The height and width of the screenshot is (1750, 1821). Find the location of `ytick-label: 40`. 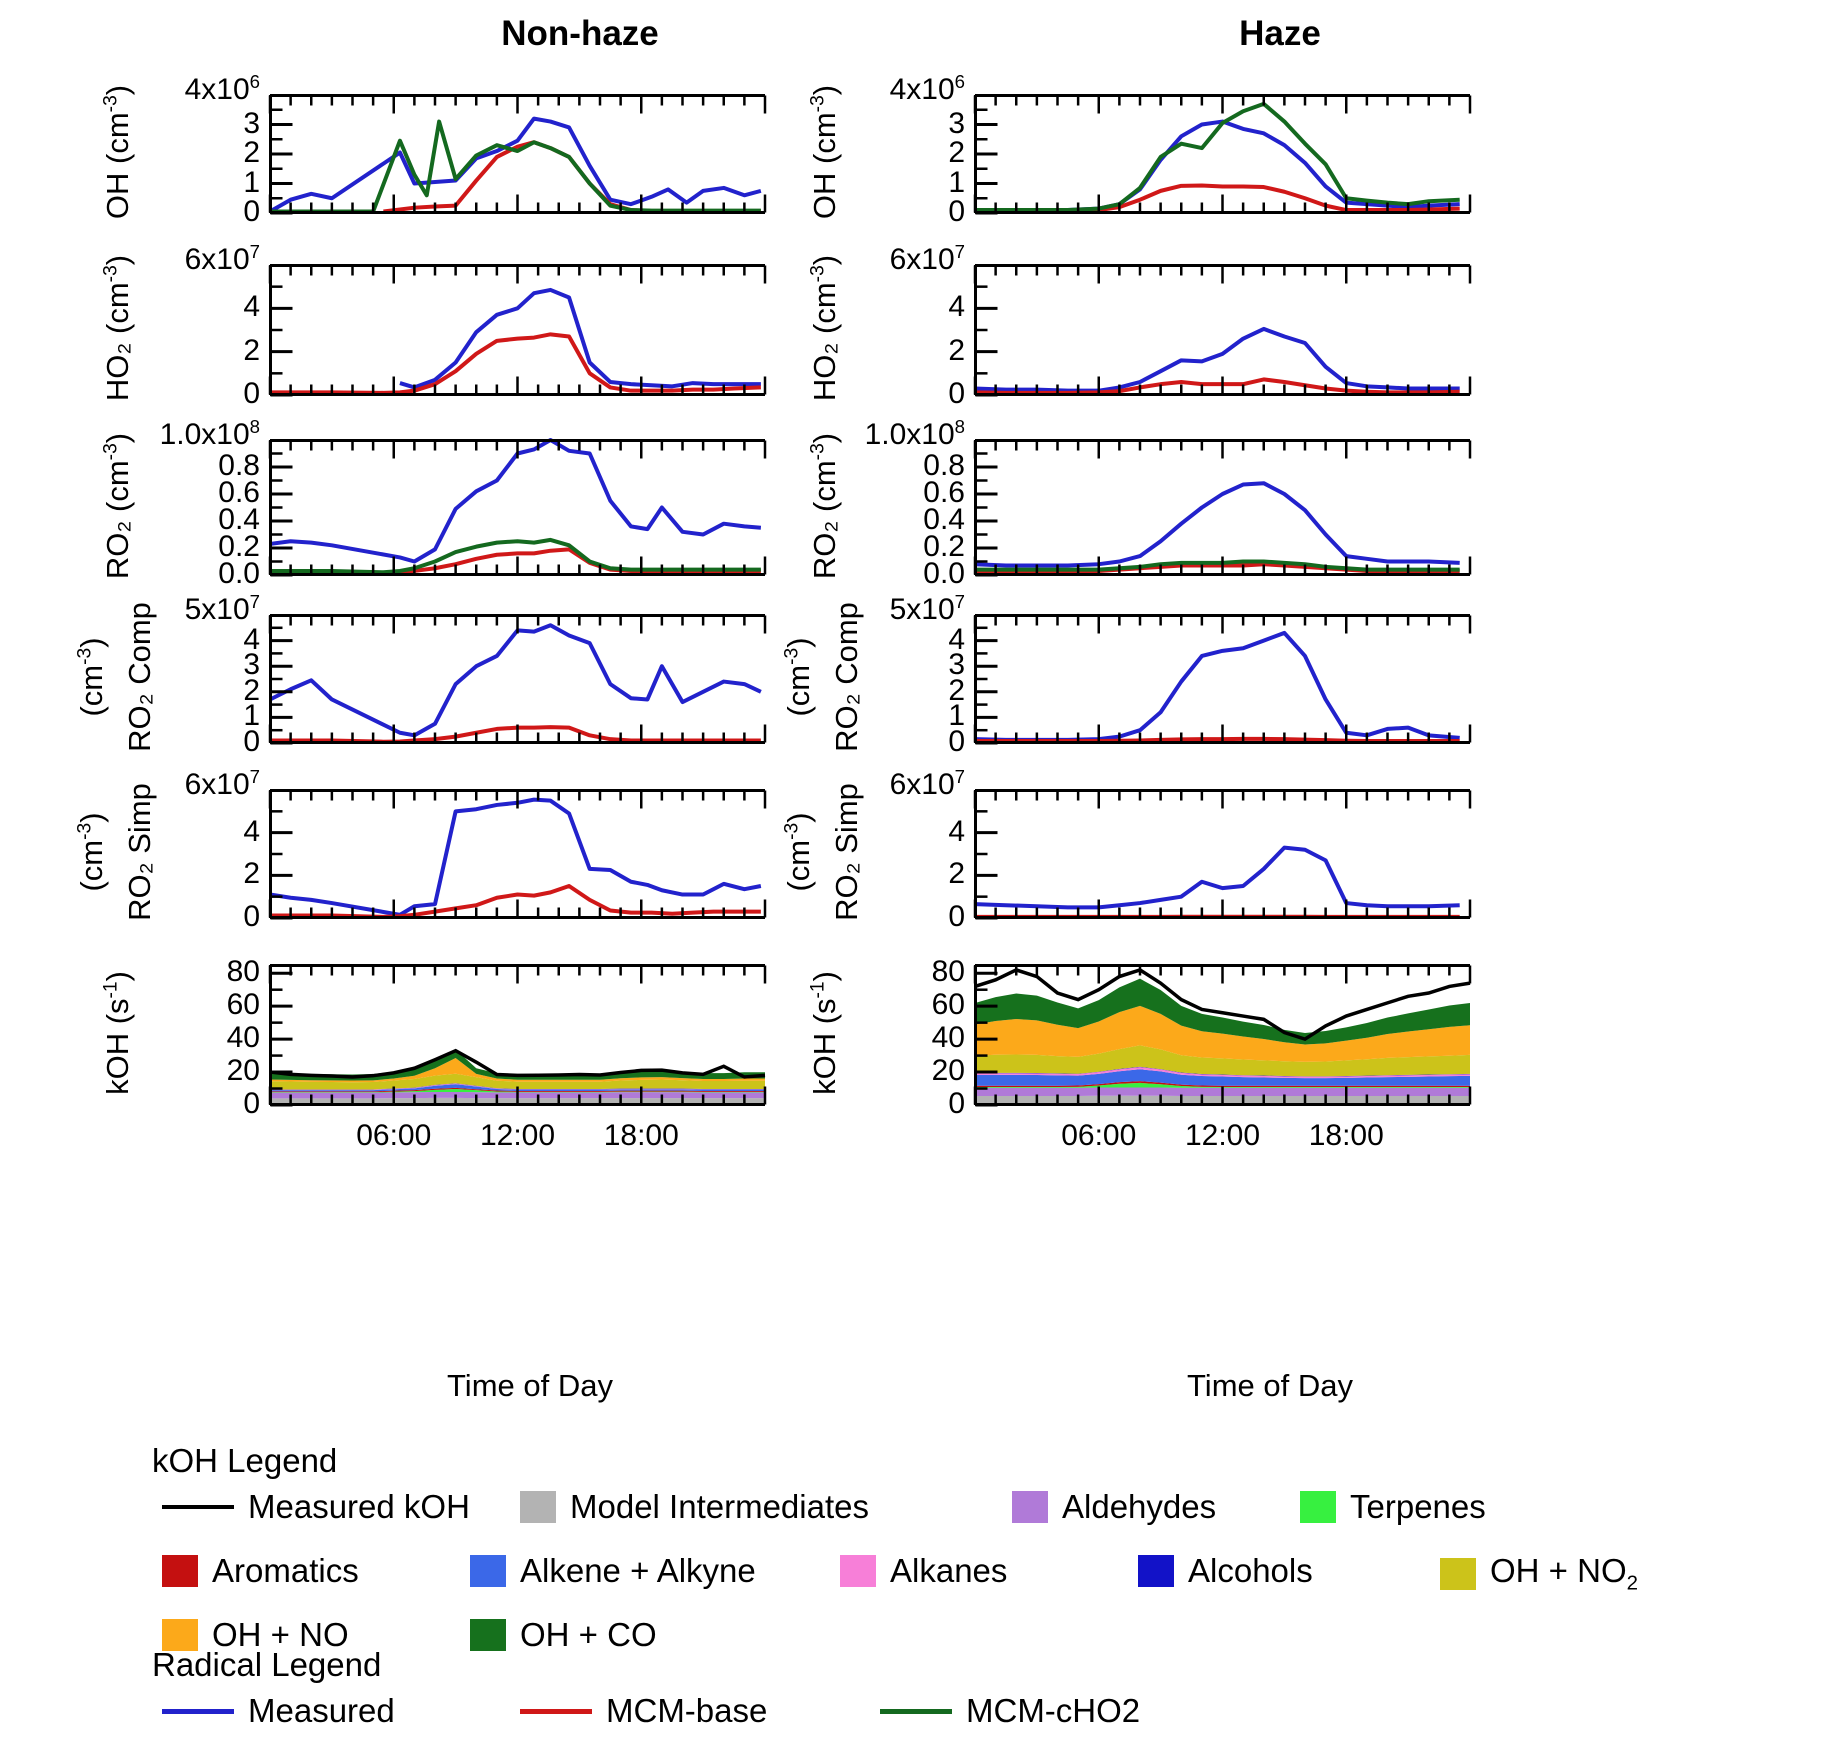

ytick-label: 40 is located at coordinates (948, 1038).